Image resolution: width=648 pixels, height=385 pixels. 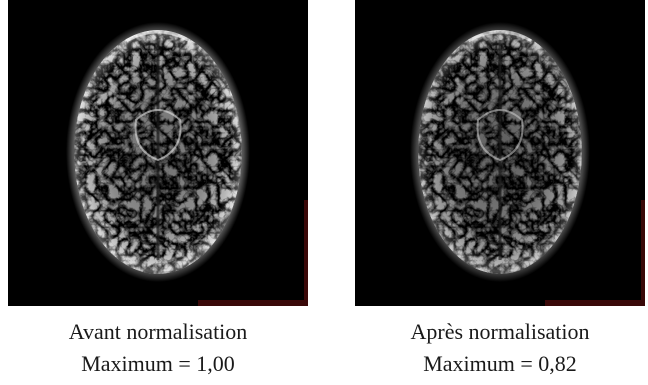 I want to click on caption-maximum: Maximum = 1,00, so click(x=158, y=363).